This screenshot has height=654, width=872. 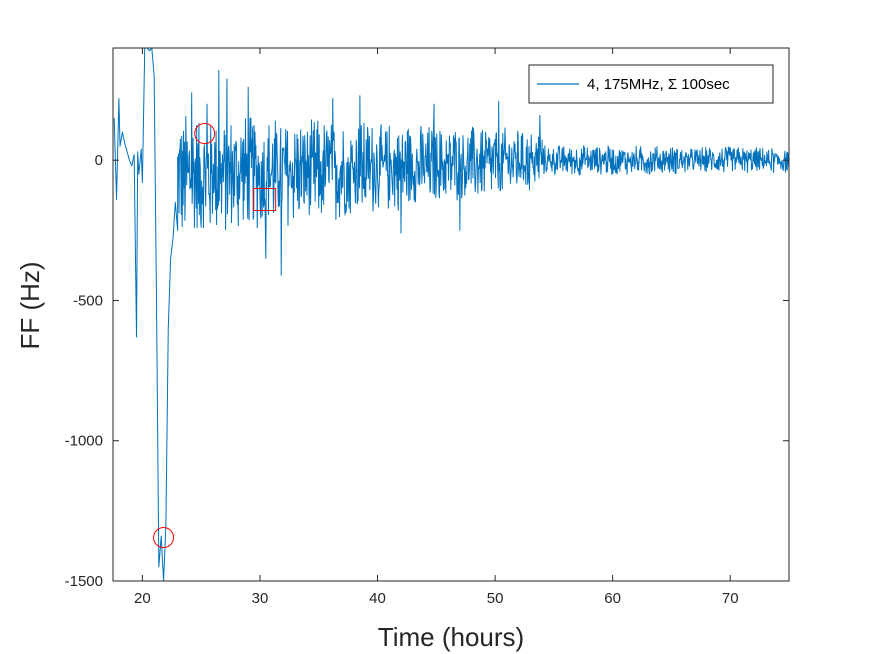 I want to click on y-tick-label: 0, so click(x=99, y=160).